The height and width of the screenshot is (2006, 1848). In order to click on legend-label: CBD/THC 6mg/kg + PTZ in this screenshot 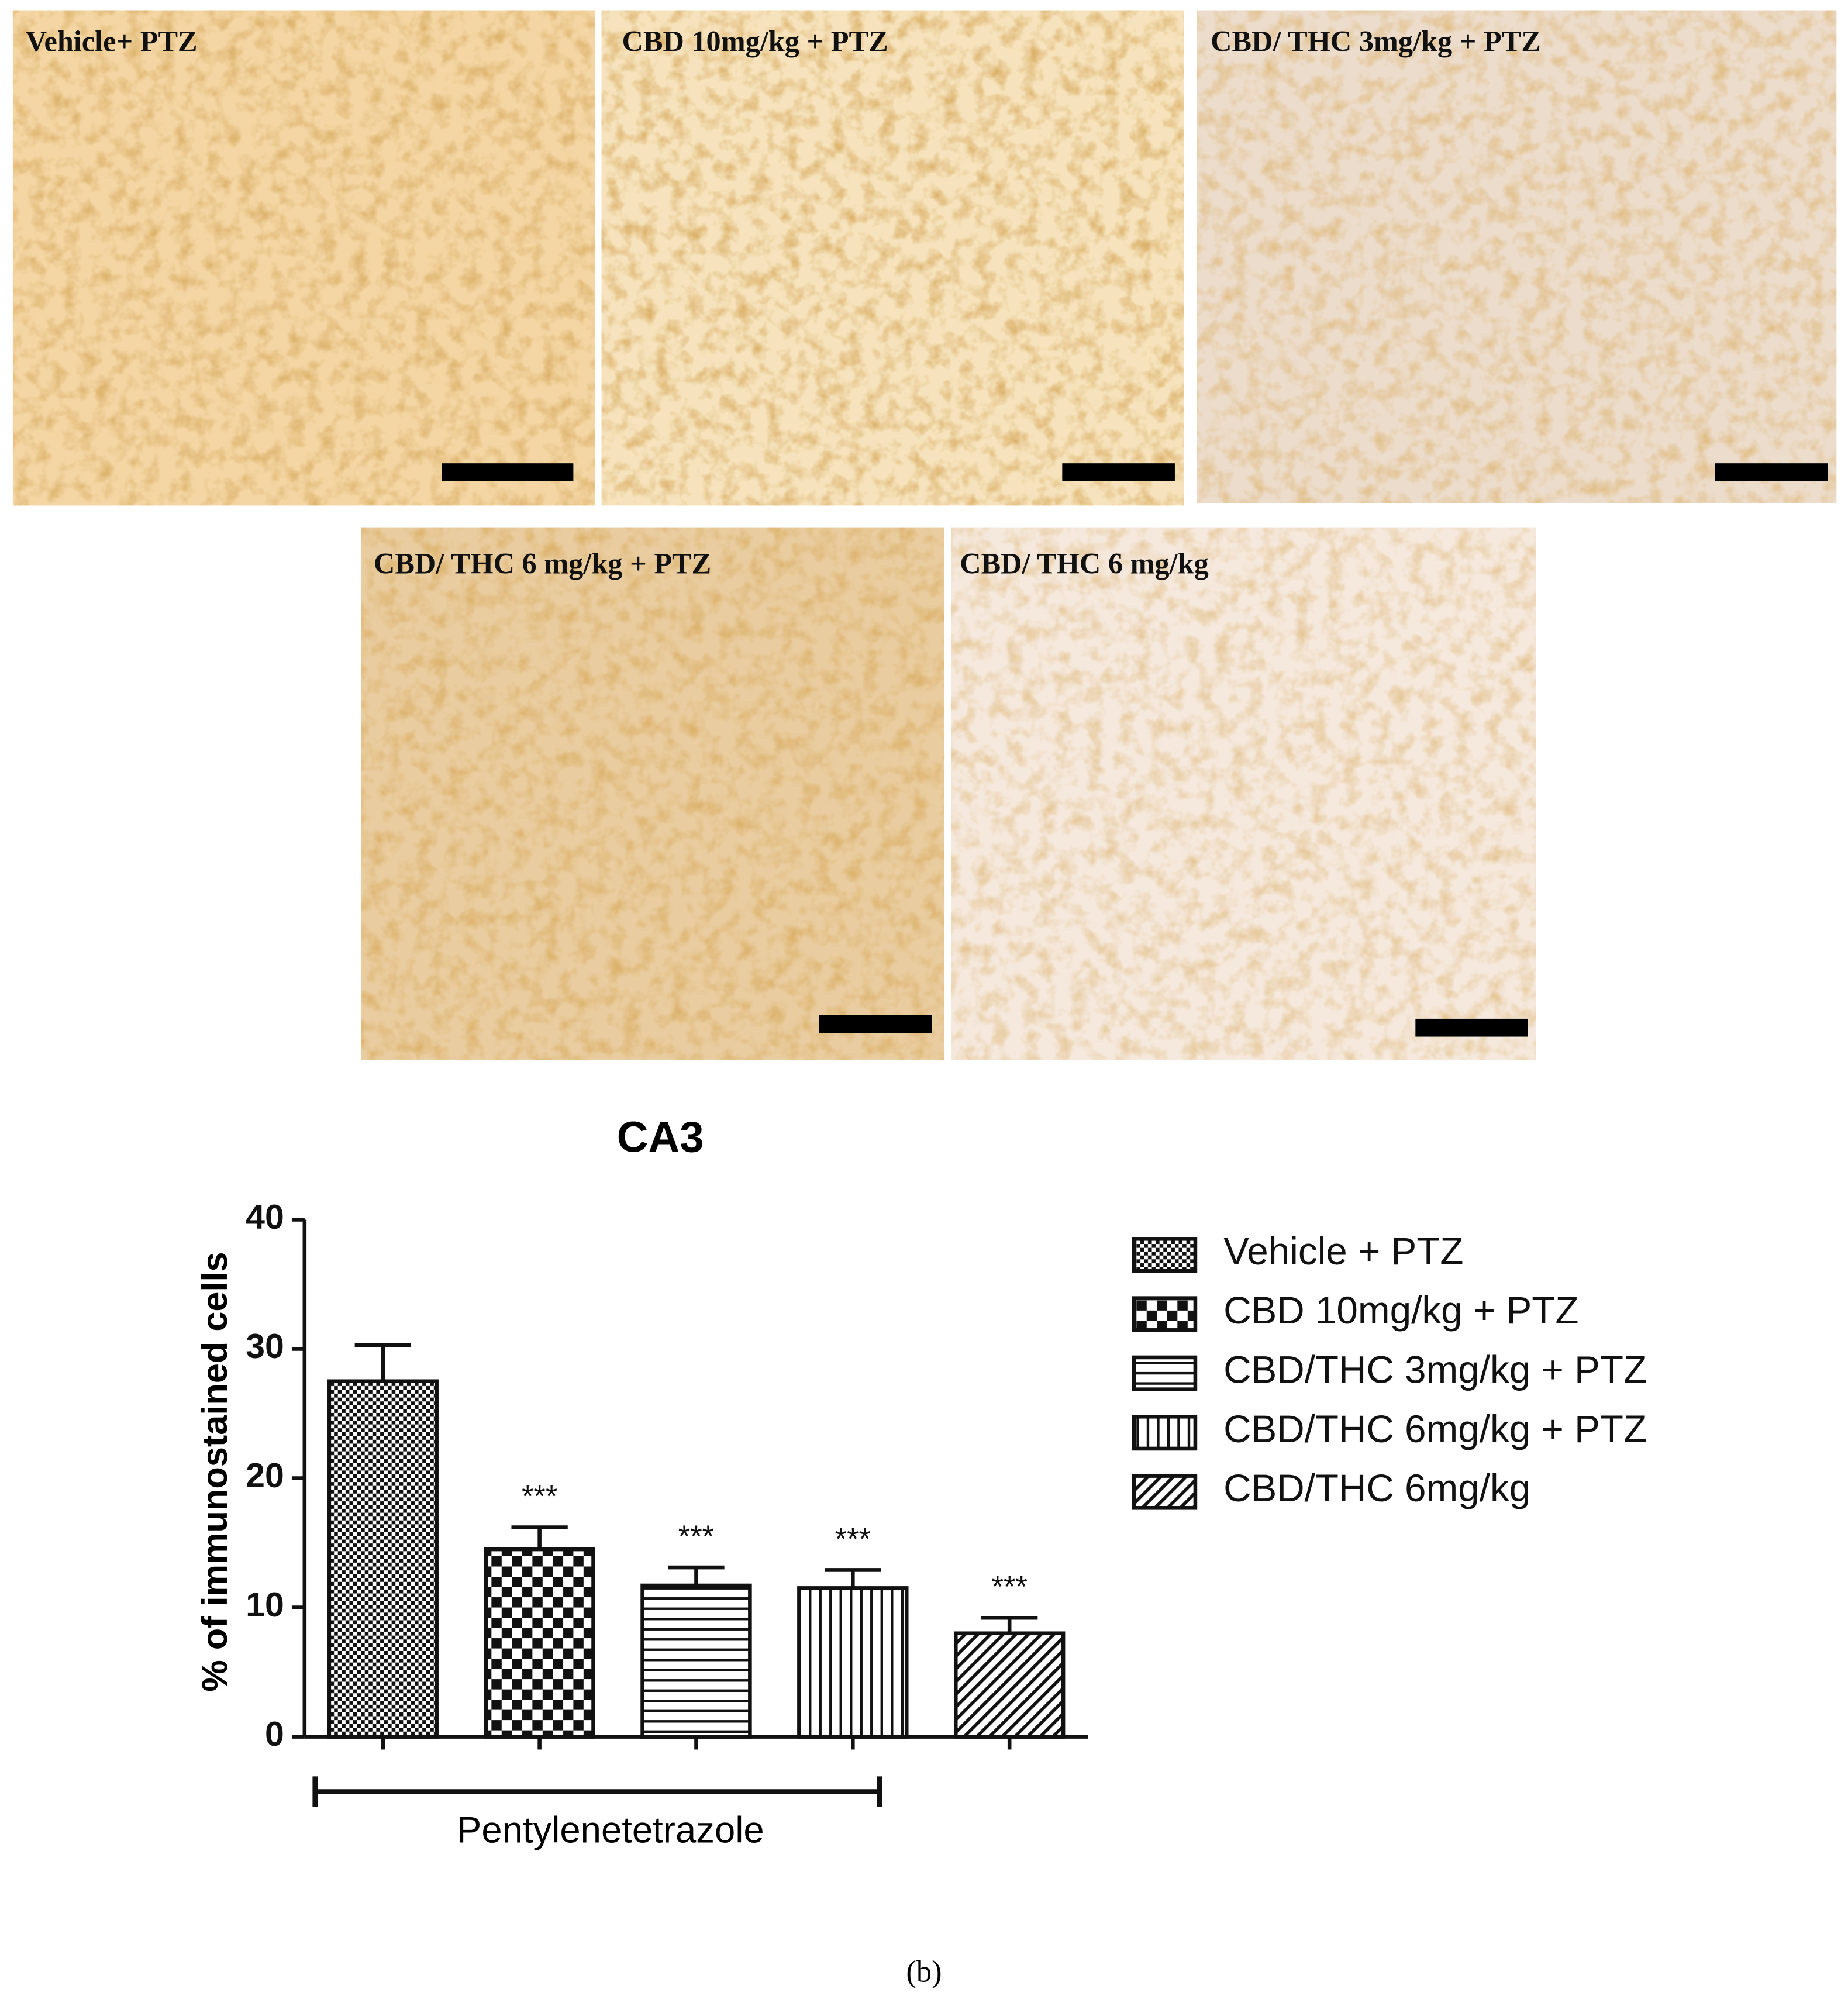, I will do `click(1435, 1429)`.